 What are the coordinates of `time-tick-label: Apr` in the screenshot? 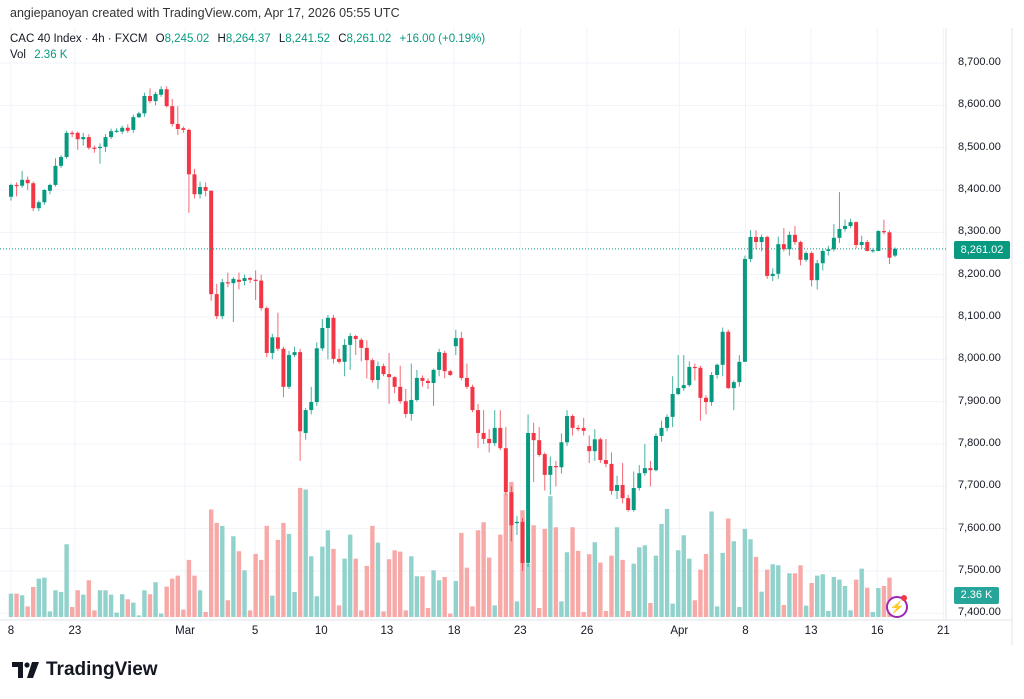 It's located at (679, 631).